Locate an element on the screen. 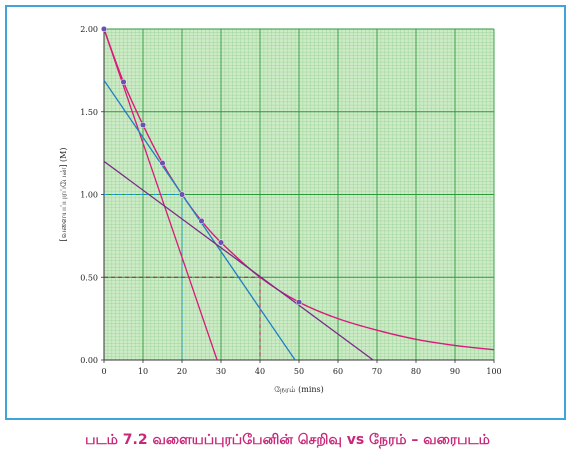  x-tick-label: 80 is located at coordinates (416, 371).